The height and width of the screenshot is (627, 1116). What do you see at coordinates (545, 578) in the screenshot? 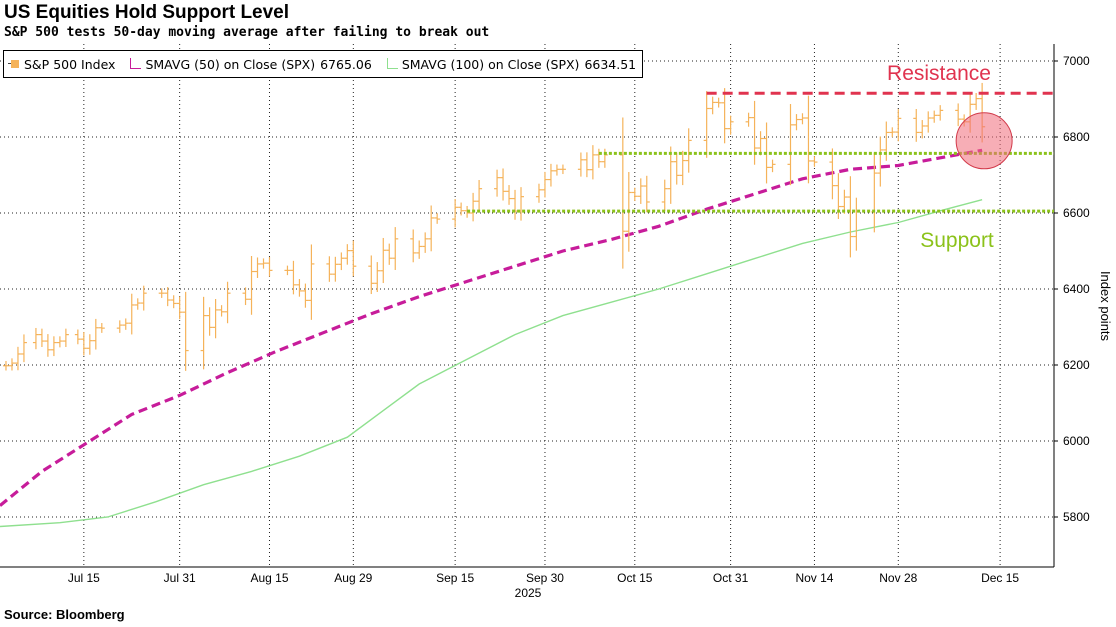
I see `x-tick-label: Sep 30` at bounding box center [545, 578].